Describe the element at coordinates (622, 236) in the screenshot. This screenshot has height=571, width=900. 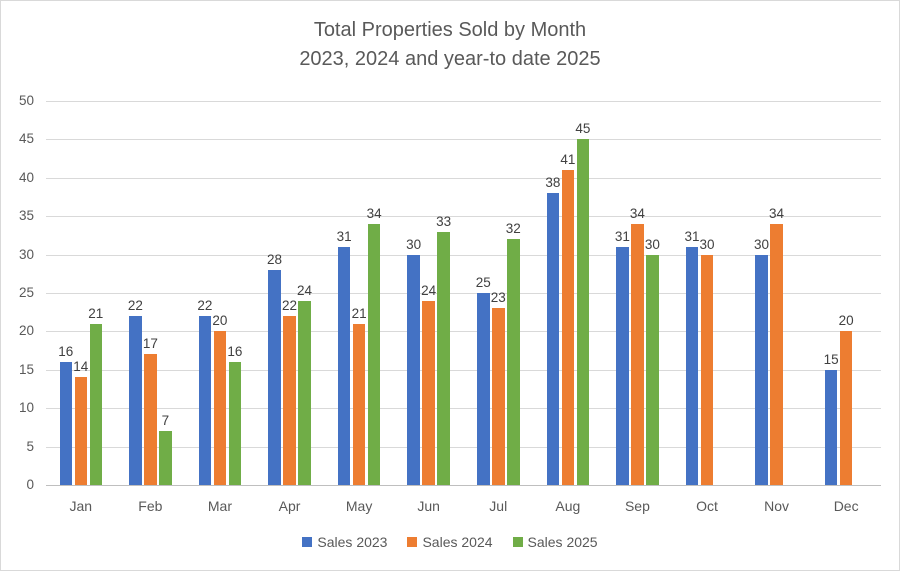
I see `data-label-sales-2023-sep: 31` at that location.